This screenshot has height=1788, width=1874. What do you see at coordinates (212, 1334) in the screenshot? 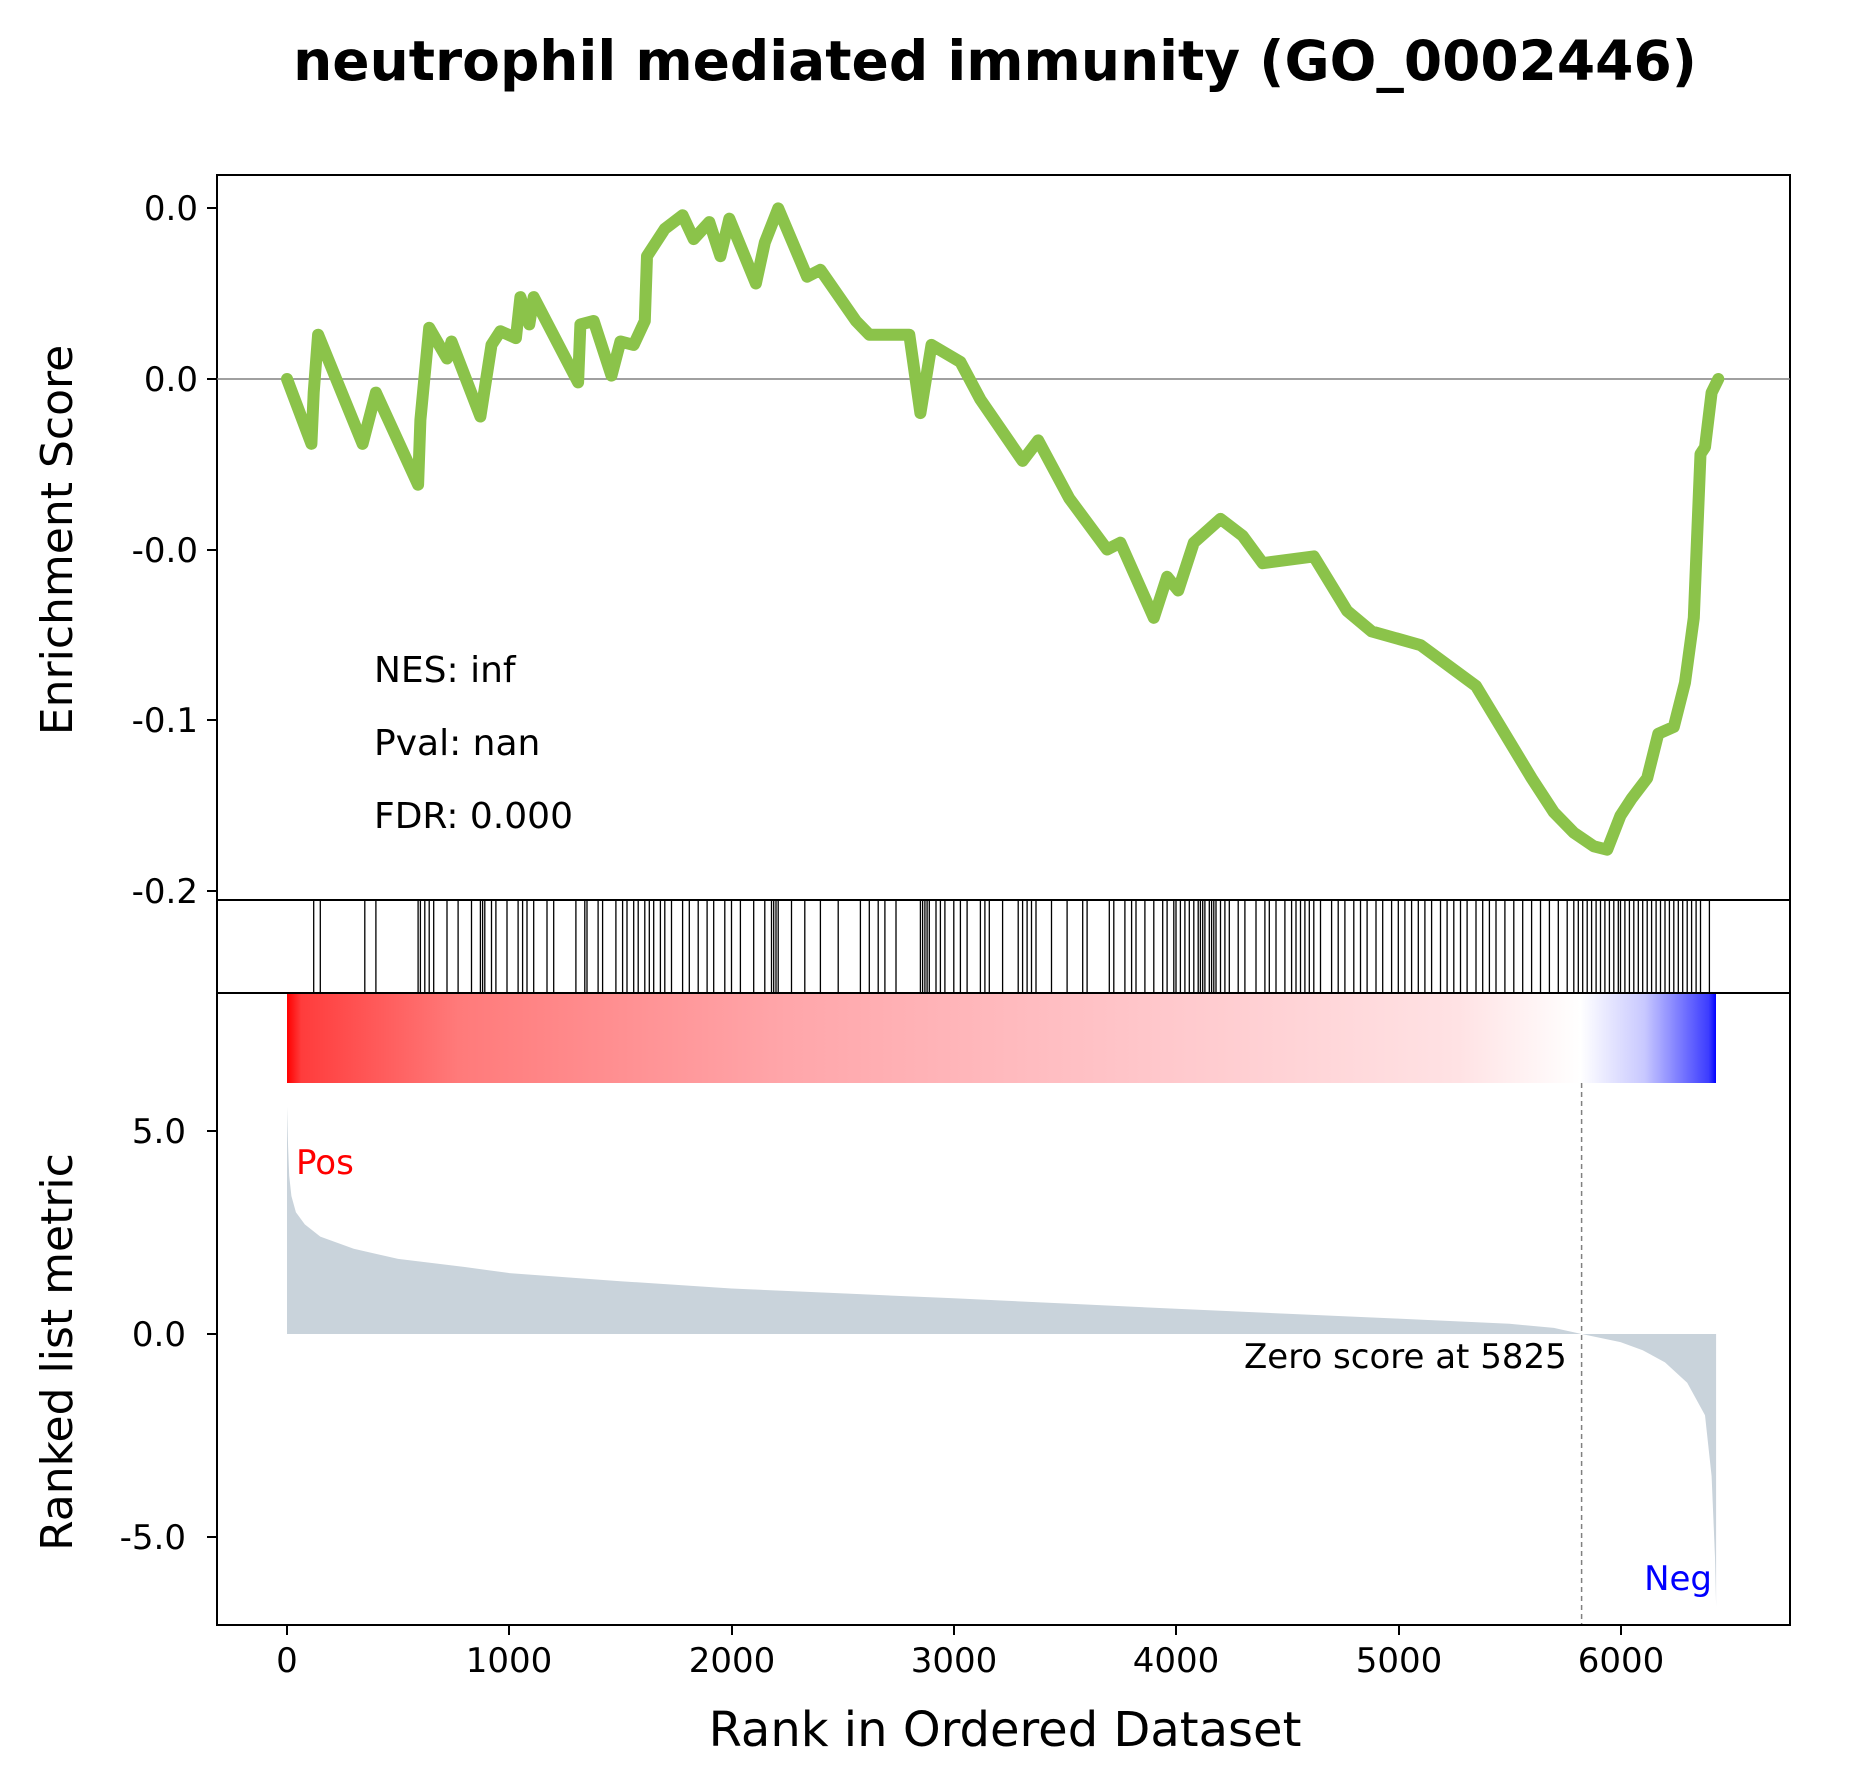
I see `metric-ytick-marks` at bounding box center [212, 1334].